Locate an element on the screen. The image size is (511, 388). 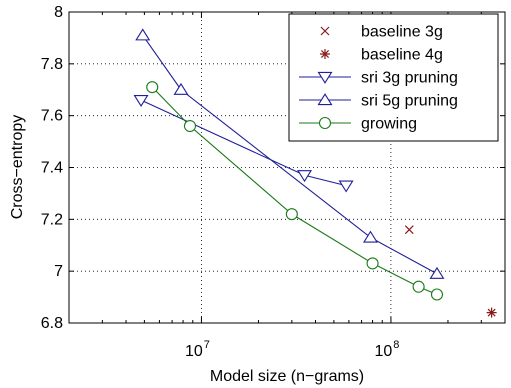
legend-entry: baseline 3g is located at coordinates (381, 32).